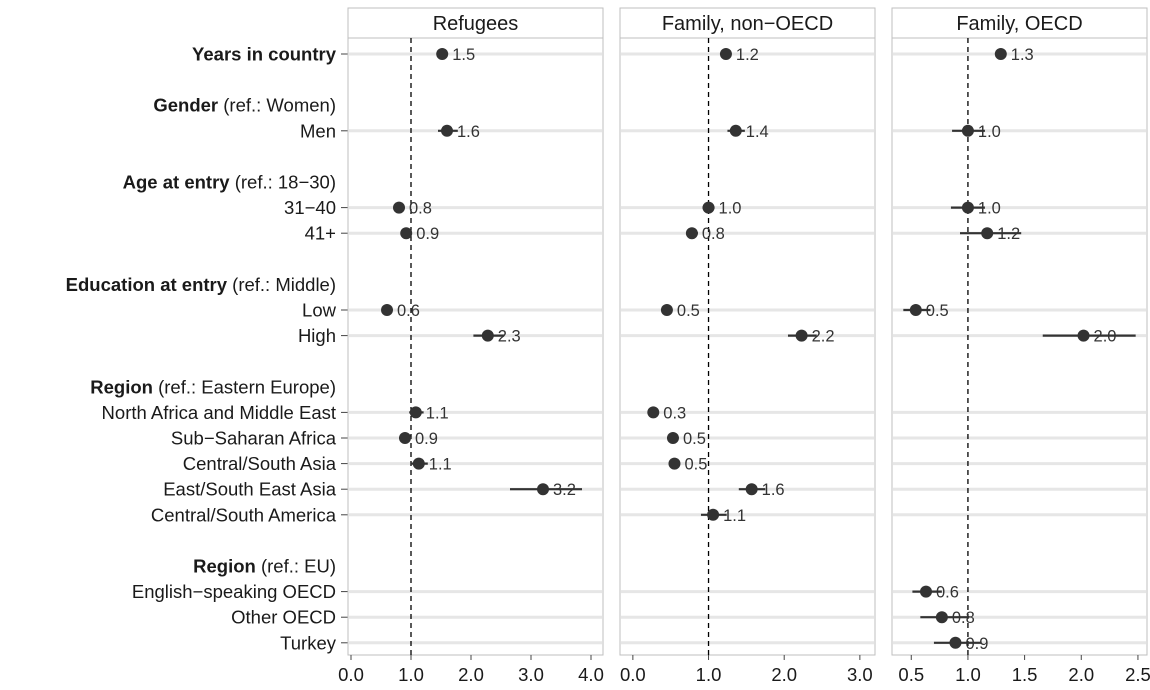 The image size is (1150, 690). I want to click on data-label-low: 0.6, so click(408, 311).